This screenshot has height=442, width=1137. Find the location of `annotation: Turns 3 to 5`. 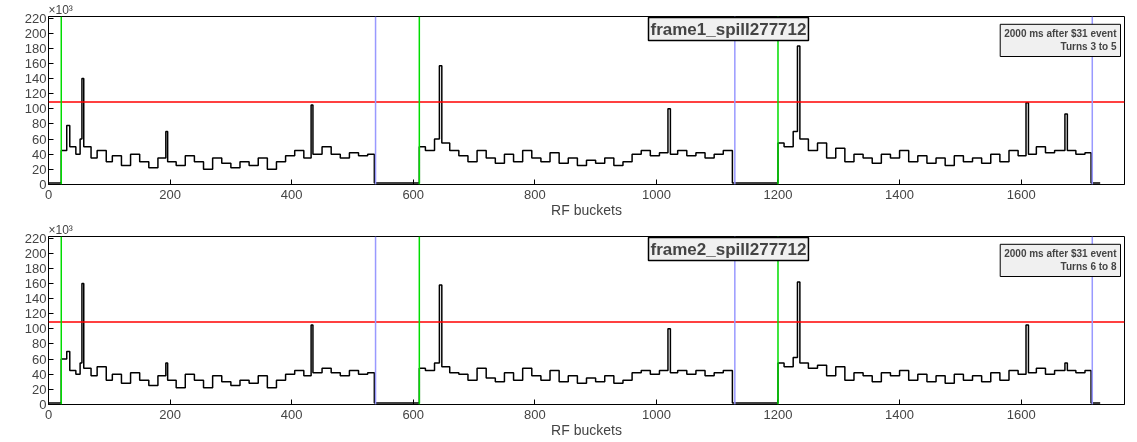

annotation: Turns 3 to 5 is located at coordinates (1088, 47).